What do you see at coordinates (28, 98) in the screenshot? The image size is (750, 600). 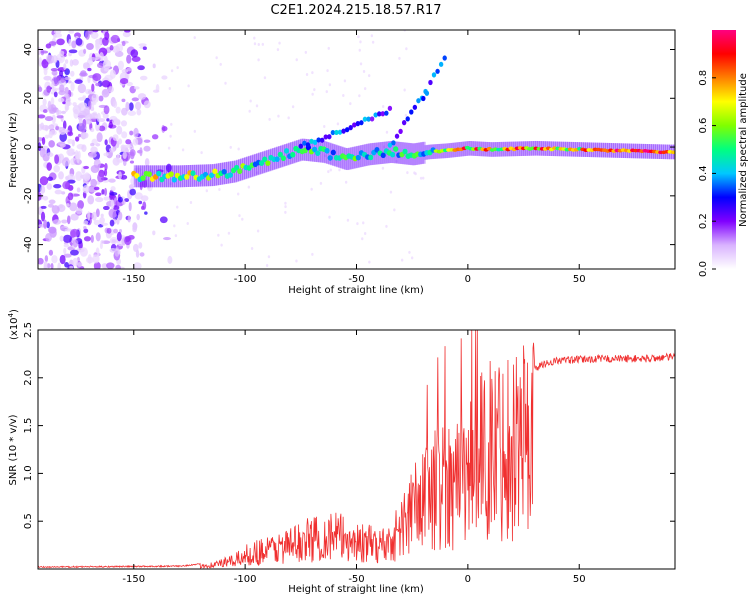 I see `spectrogram-y-tick-label: 20` at bounding box center [28, 98].